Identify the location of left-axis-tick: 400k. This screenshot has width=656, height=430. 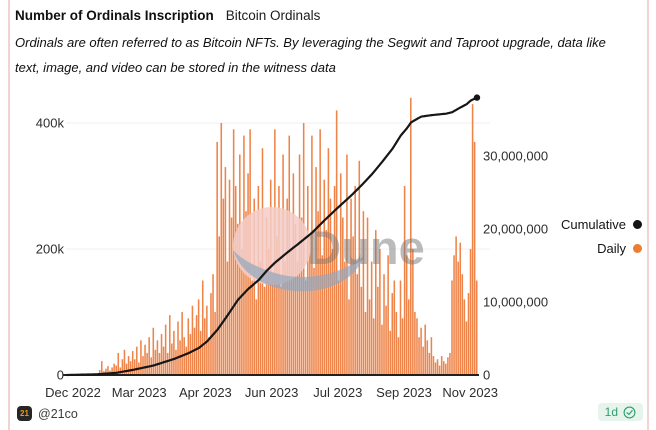
(50, 123).